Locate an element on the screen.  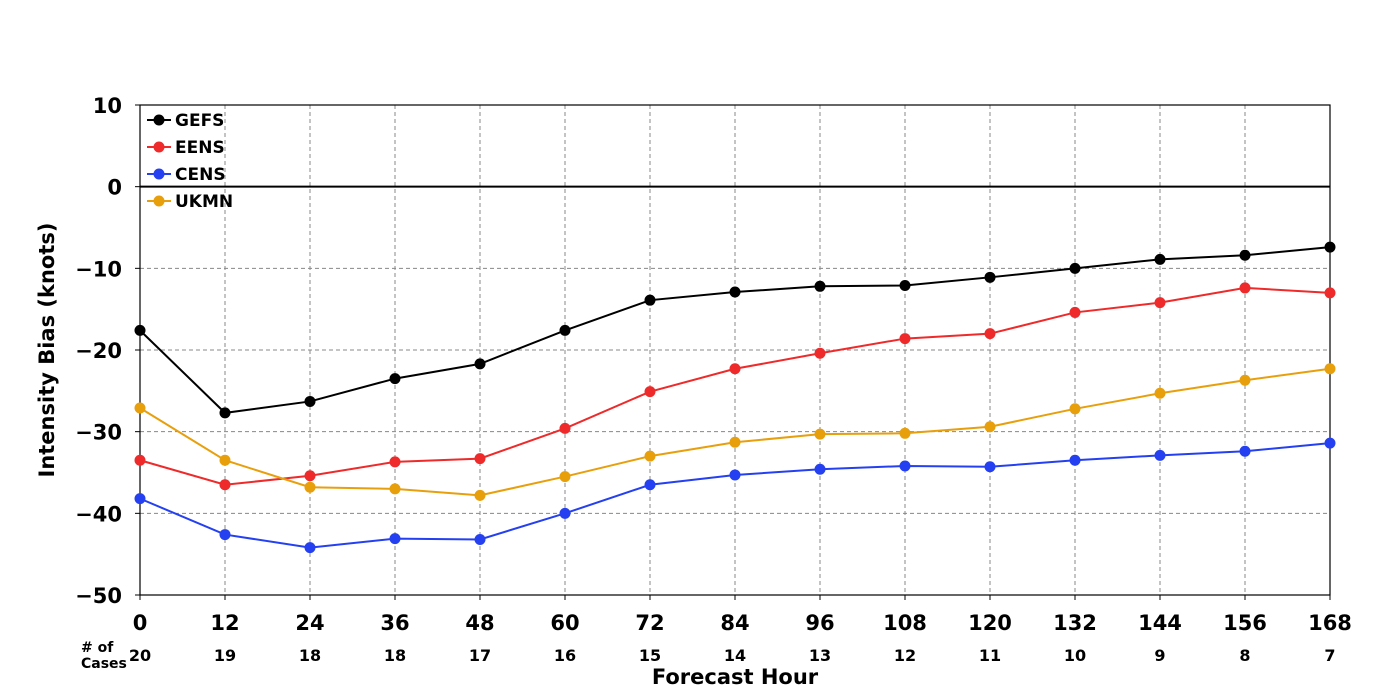
x-tick-label: 48 is located at coordinates (479, 623).